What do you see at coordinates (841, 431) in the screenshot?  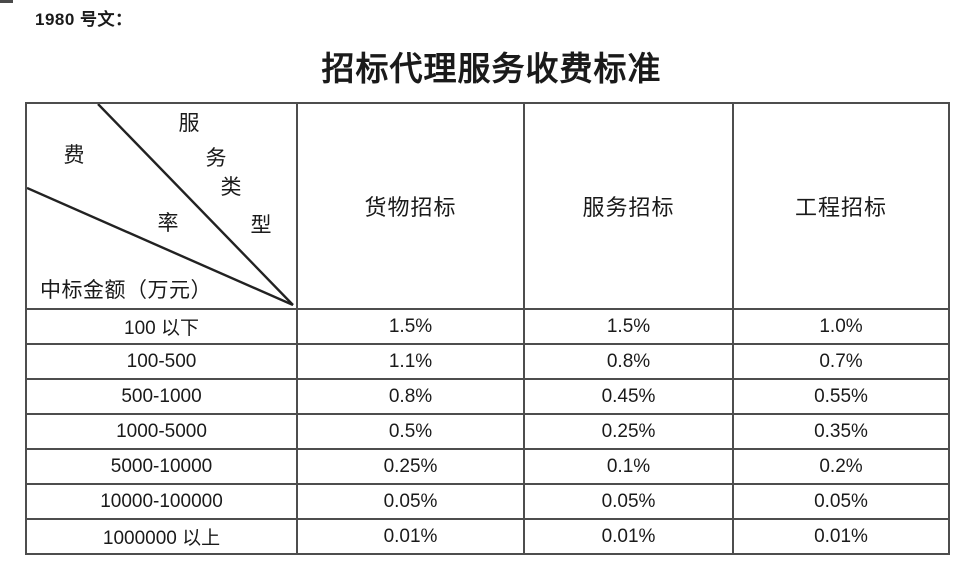 I see `fee-cell: 0.35%` at bounding box center [841, 431].